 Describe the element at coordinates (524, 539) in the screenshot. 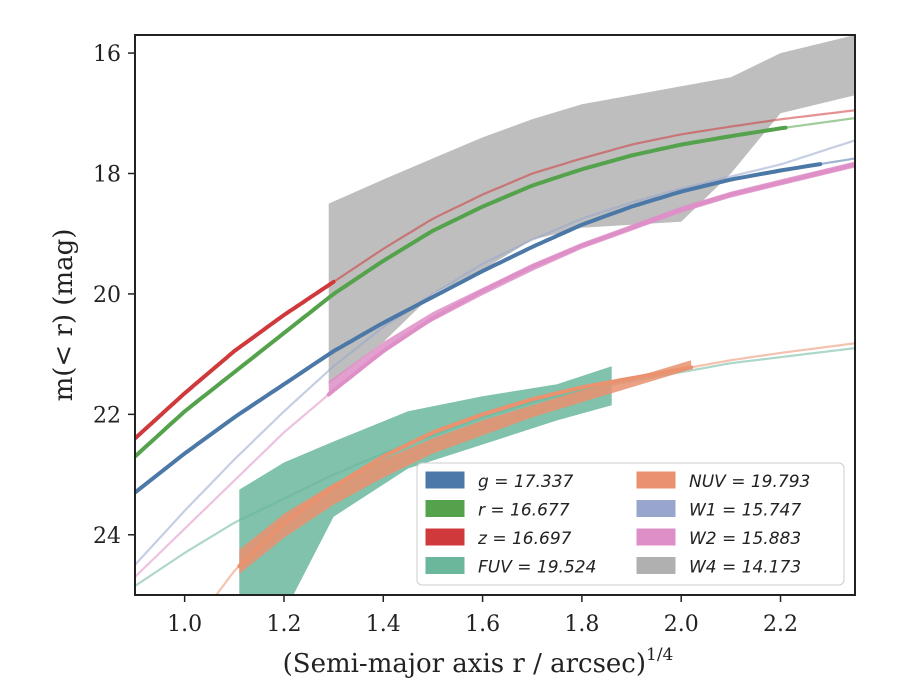

I see `legend-label-z: z = 16.697` at that location.